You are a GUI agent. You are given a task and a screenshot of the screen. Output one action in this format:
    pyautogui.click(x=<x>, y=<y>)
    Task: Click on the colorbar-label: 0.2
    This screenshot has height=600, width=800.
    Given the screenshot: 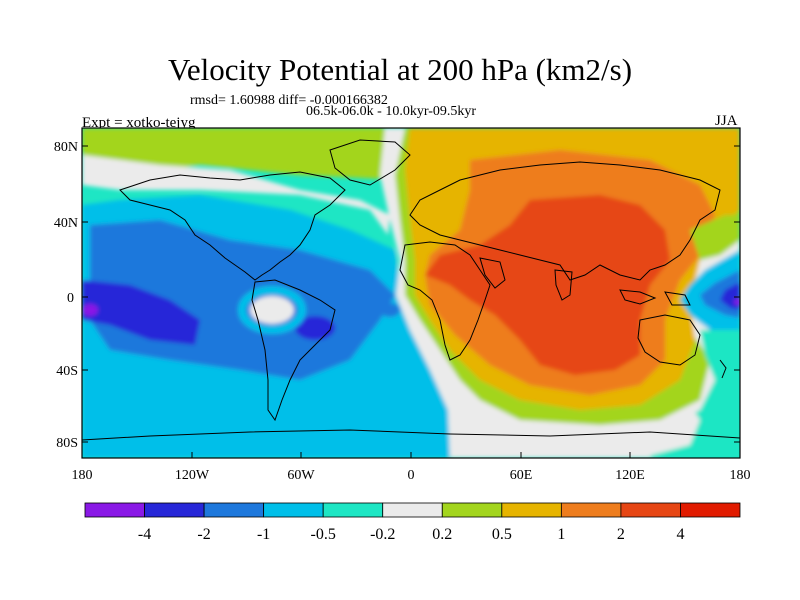 What is the action you would take?
    pyautogui.click(x=442, y=534)
    